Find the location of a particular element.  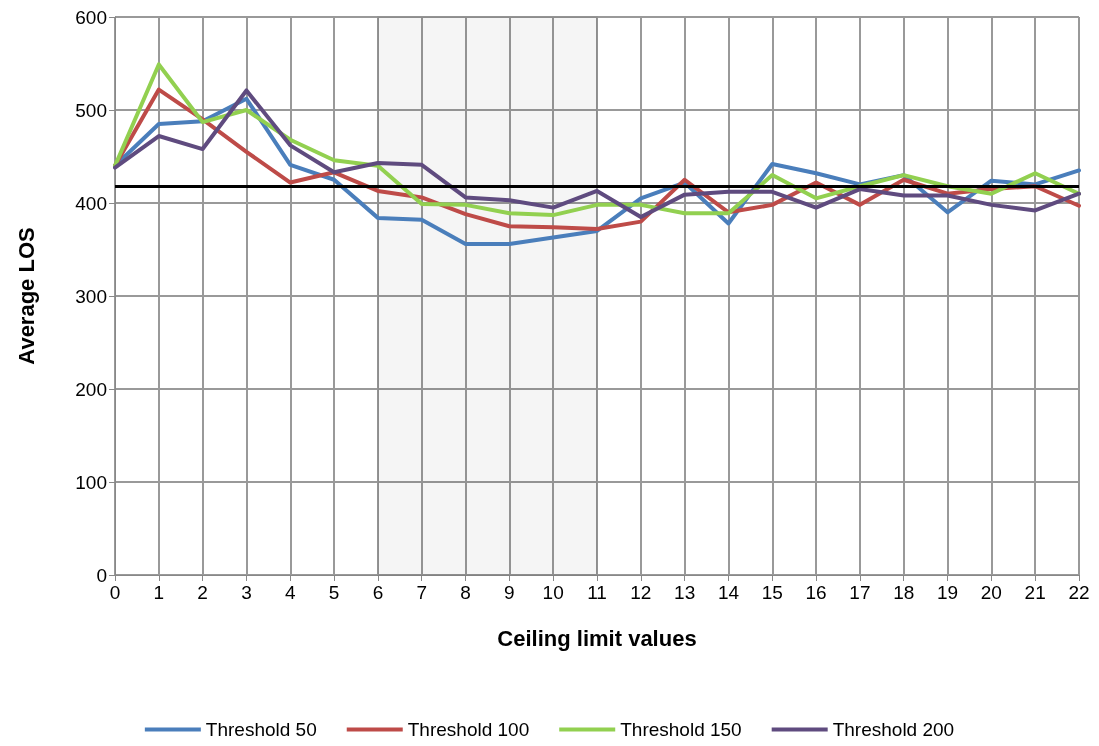

y-tick-label: 500 is located at coordinates (91, 110).